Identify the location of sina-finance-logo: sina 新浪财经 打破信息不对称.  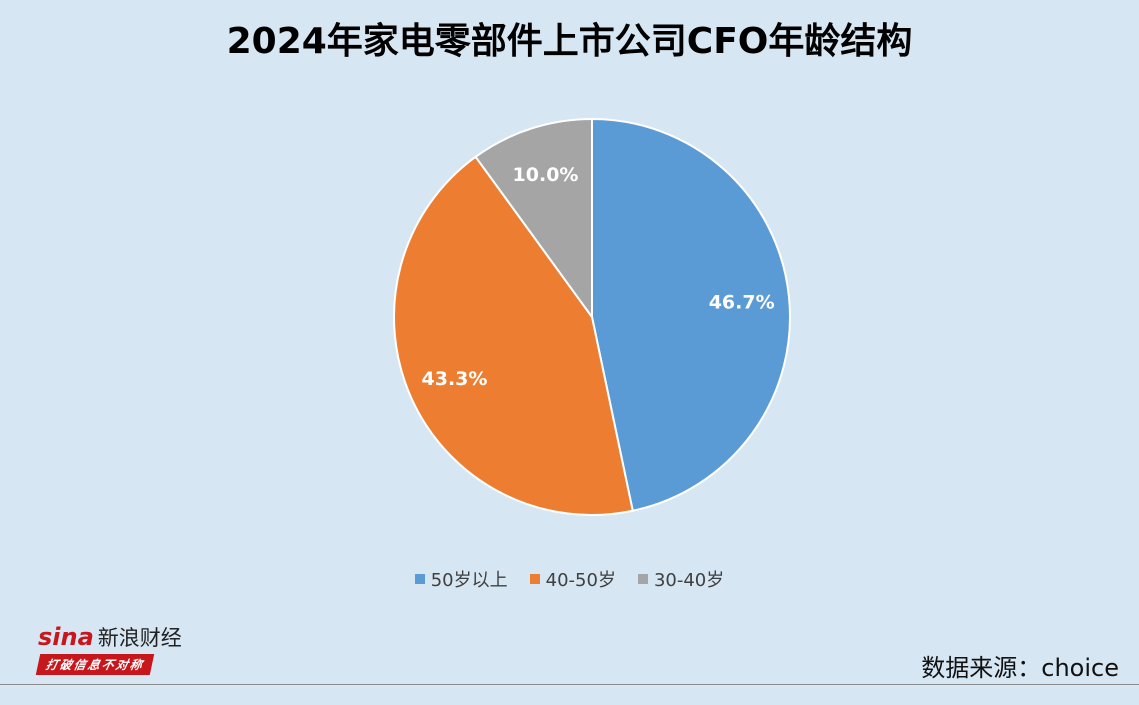
(116, 649).